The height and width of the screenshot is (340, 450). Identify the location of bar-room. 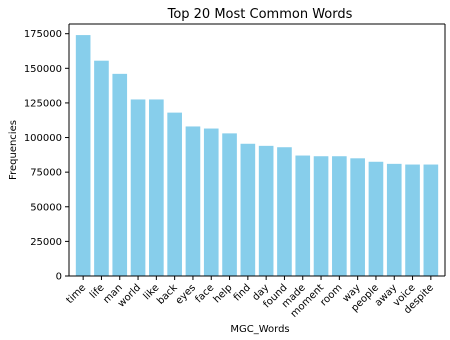
(339, 216).